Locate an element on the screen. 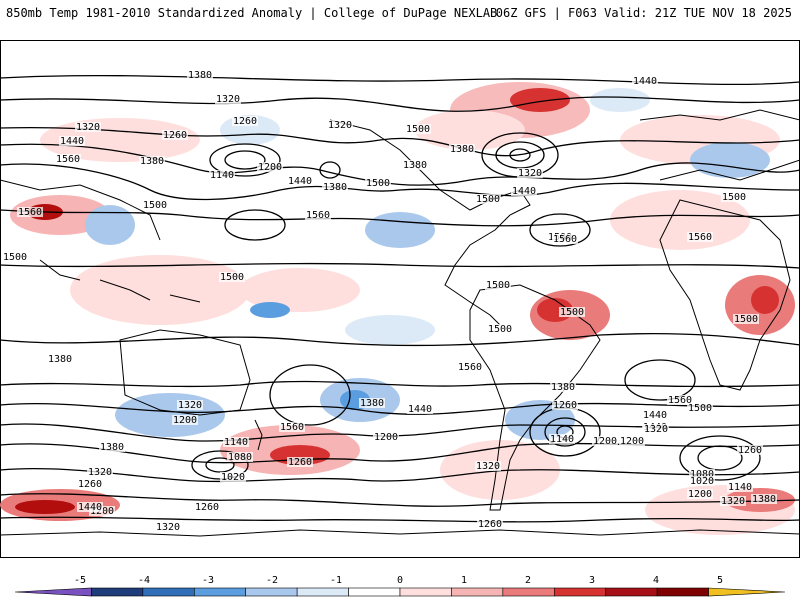 This screenshot has width=800, height=604. colorbar-tick-label: -2 is located at coordinates (272, 580).